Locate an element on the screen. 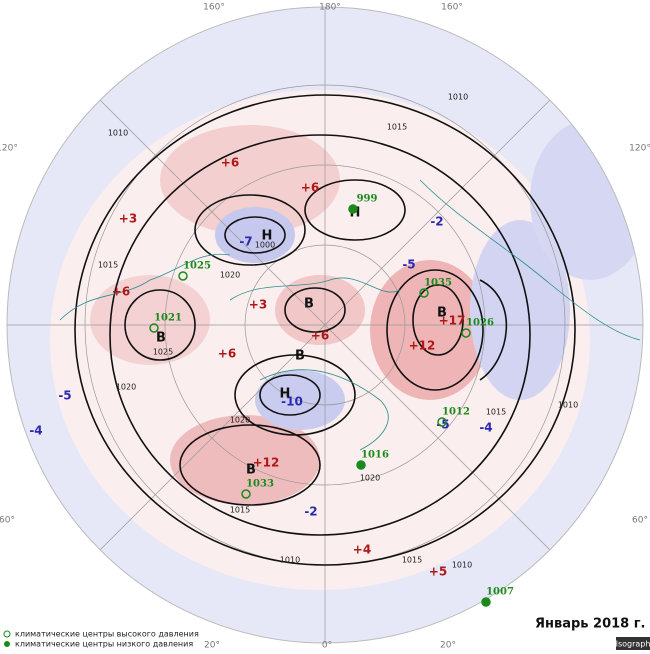 Image resolution: width=650 pixels, height=654 pixels. climatic-center-label: 1026 is located at coordinates (480, 323).